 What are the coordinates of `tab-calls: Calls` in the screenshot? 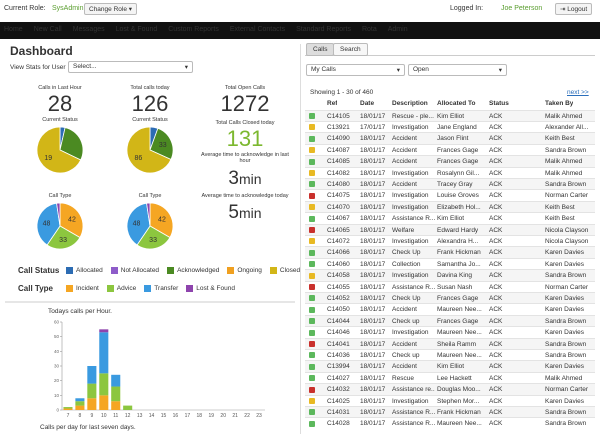 It's located at (320, 49).